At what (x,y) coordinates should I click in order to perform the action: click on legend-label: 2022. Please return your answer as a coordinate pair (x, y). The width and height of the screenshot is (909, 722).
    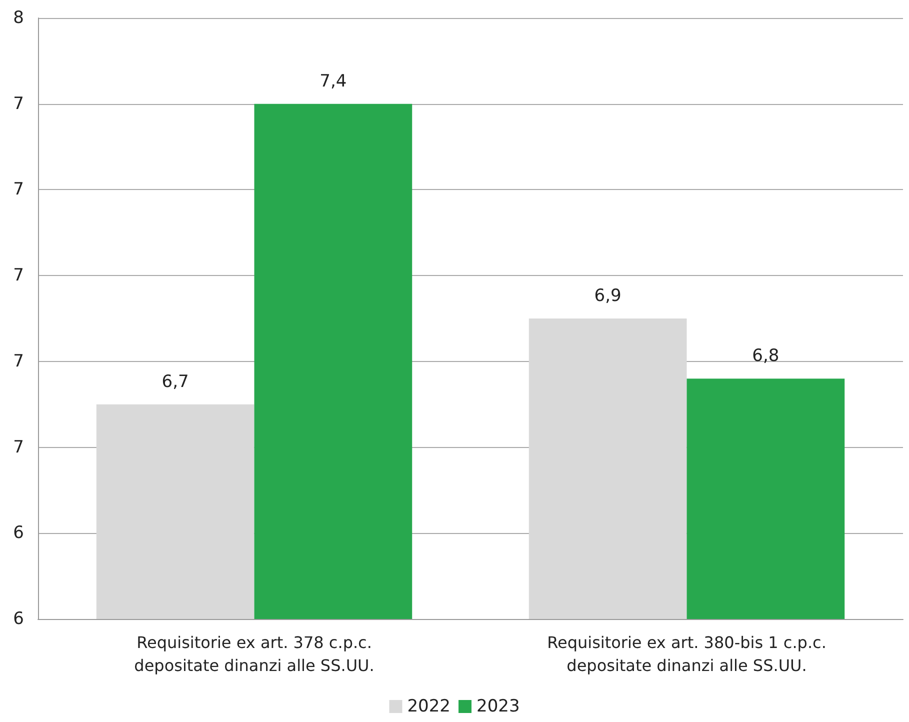
    Looking at the image, I should click on (428, 706).